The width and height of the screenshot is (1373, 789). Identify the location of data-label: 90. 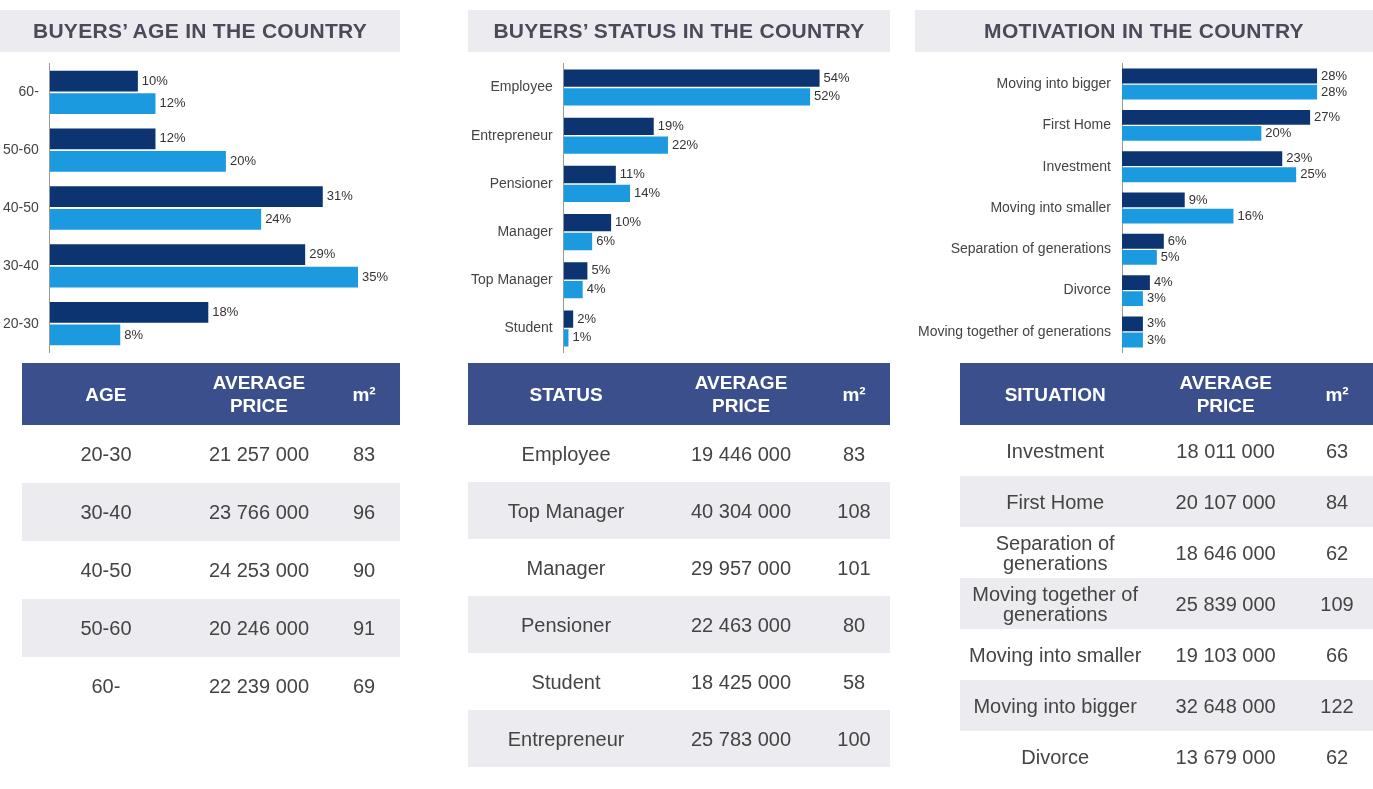
(364, 570).